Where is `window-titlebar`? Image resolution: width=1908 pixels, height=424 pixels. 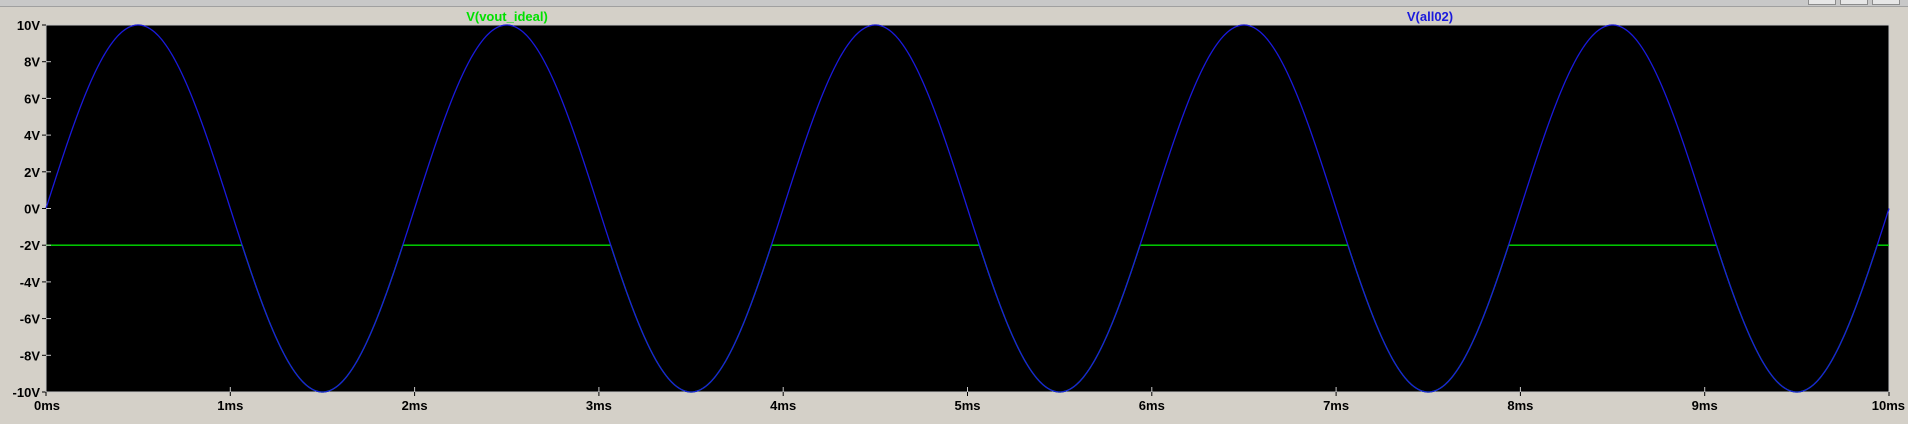 window-titlebar is located at coordinates (954, 3).